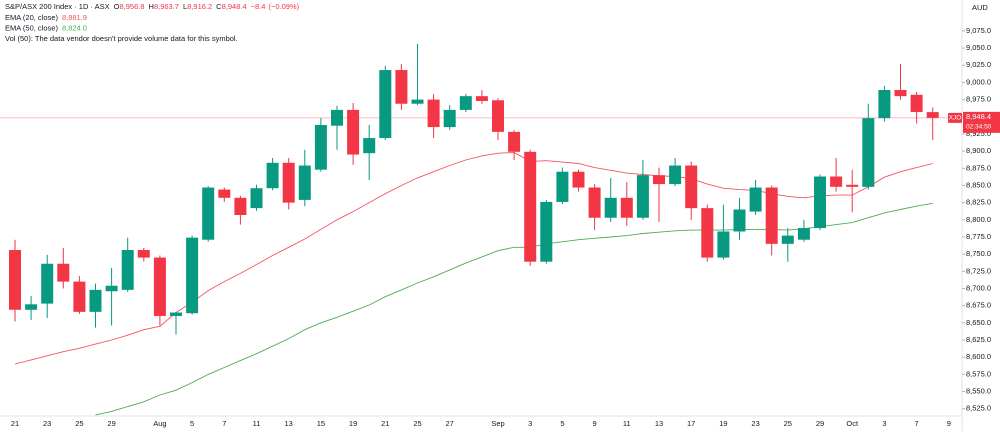  I want to click on legend-name: EMA (20, close), so click(31, 17).